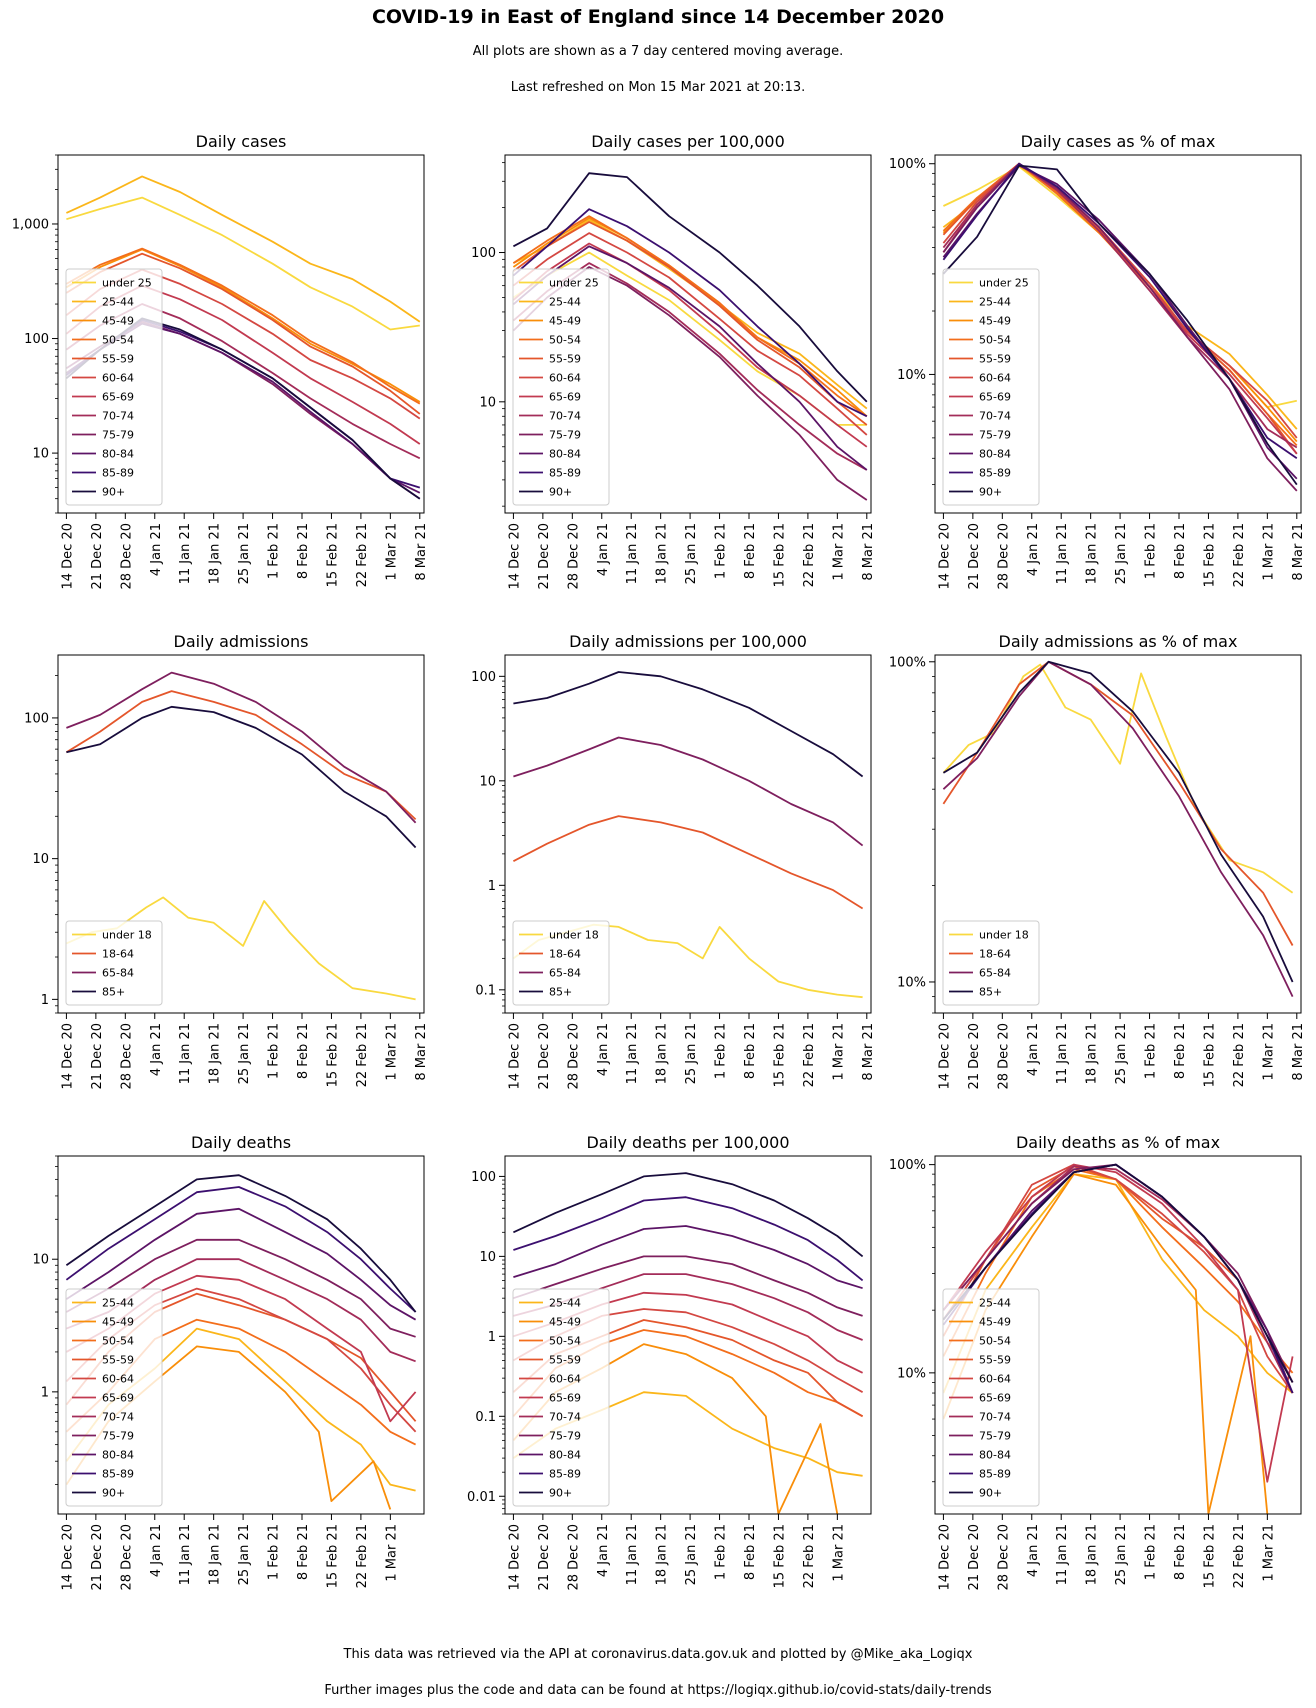  Describe the element at coordinates (241, 641) in the screenshot. I see `chart-title: Daily admissions` at that location.